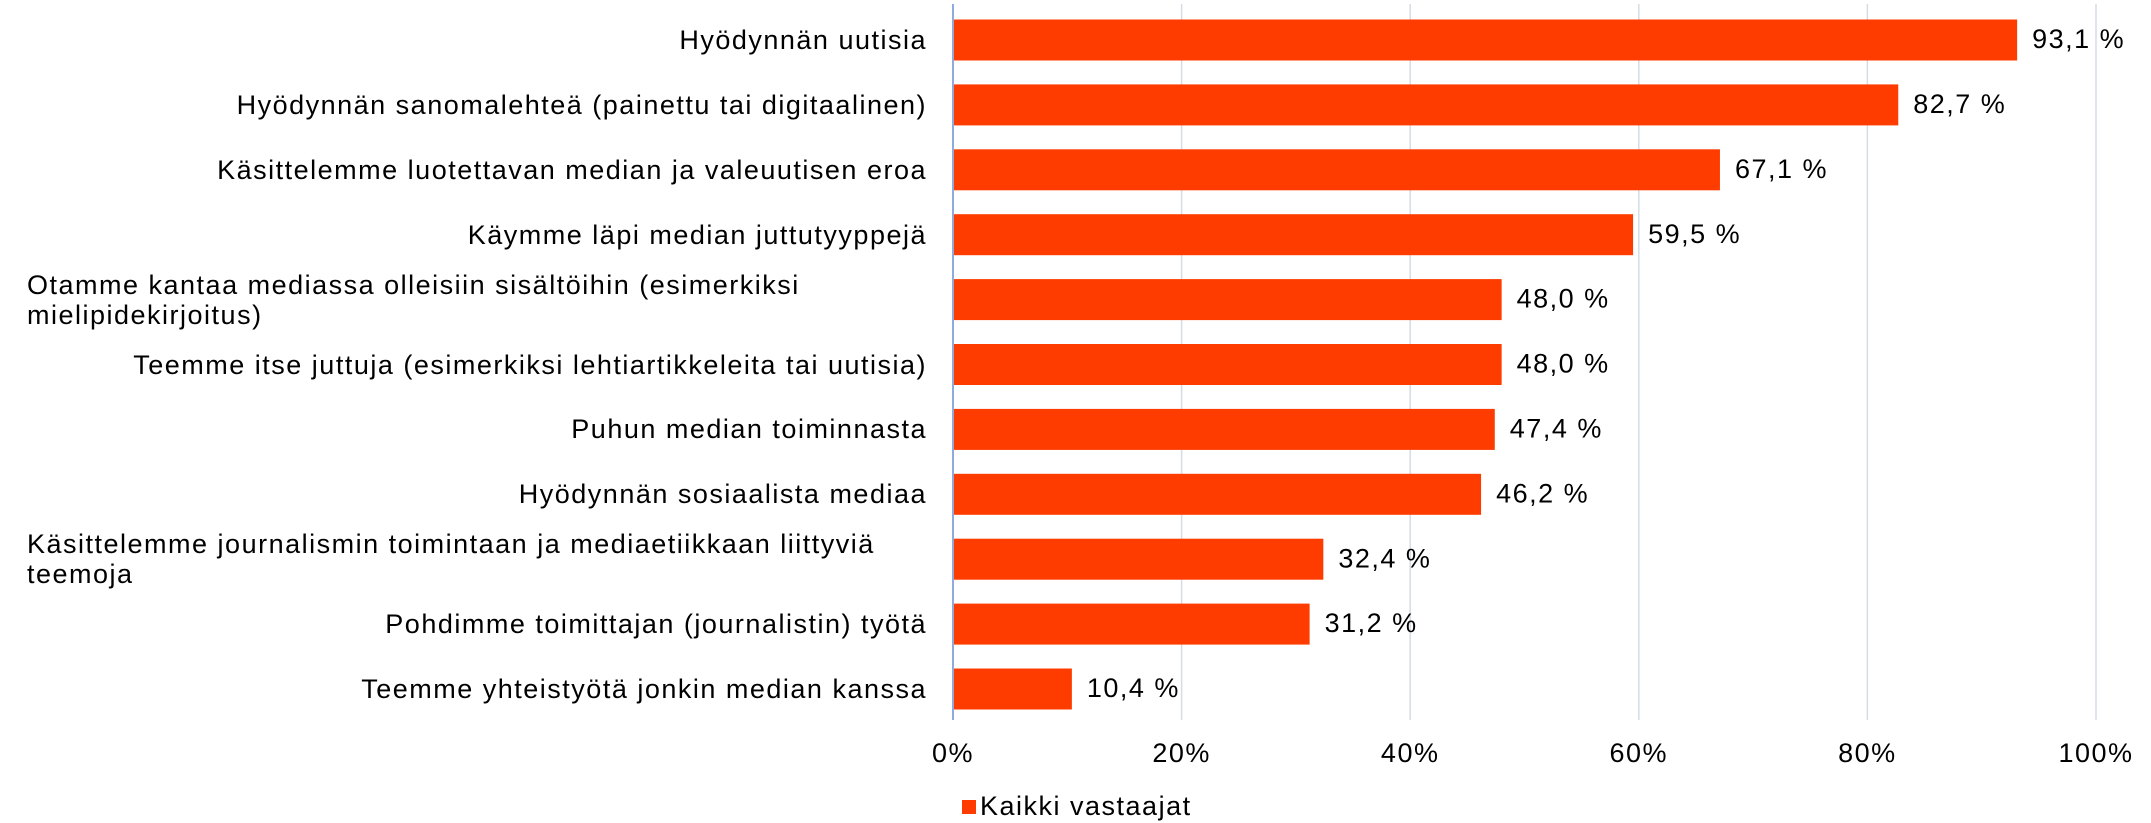  I want to click on y-tick-label: Hyödynnän uutisia, so click(803, 40).